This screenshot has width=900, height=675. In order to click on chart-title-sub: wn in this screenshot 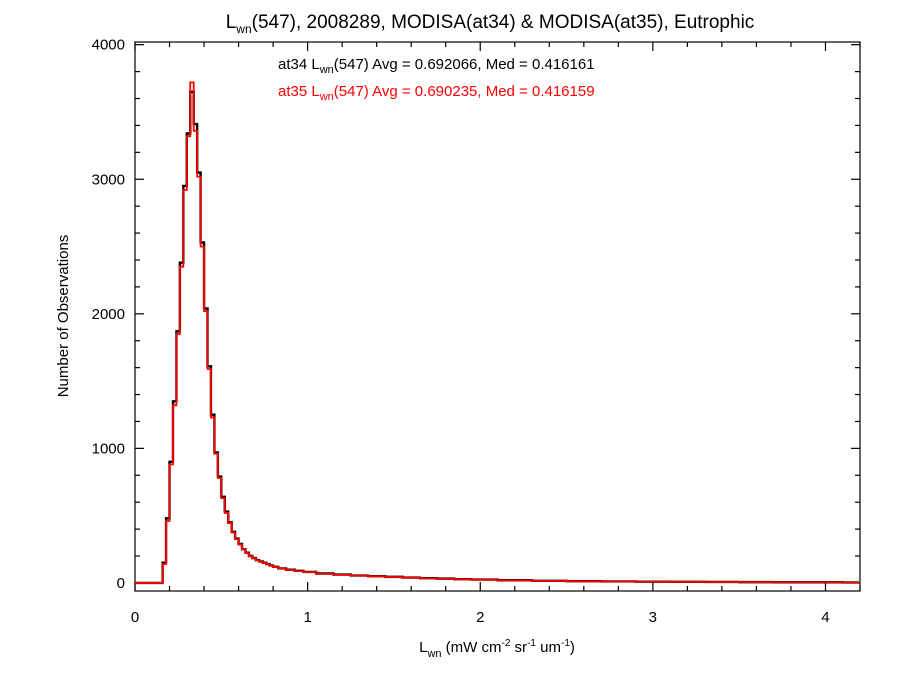, I will do `click(243, 29)`.